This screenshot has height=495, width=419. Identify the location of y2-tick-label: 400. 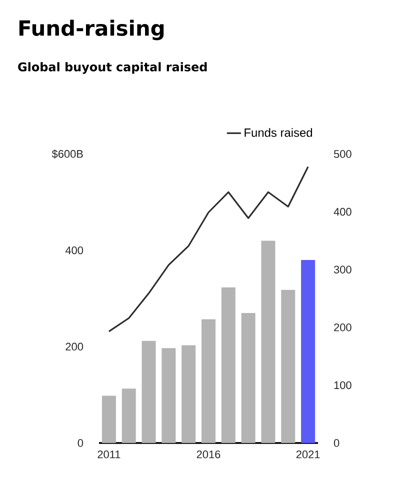
(343, 212).